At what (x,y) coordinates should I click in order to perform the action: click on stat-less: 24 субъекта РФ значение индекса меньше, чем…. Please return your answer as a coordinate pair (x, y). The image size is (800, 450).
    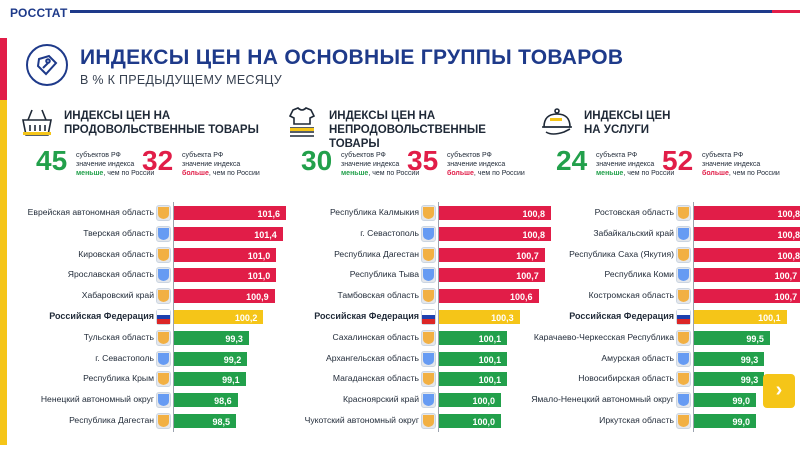
    Looking at the image, I should click on (615, 162).